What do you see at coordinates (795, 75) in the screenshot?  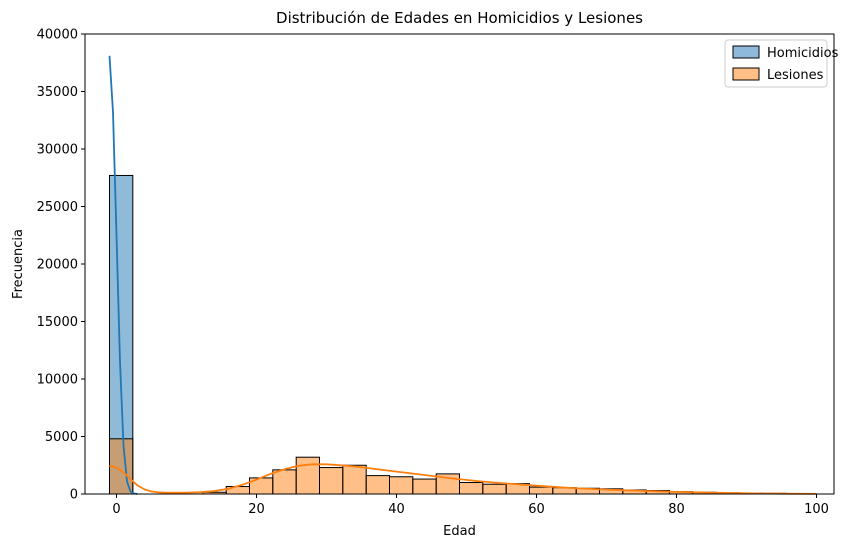 I see `legend-label-lesiones: Lesiones` at bounding box center [795, 75].